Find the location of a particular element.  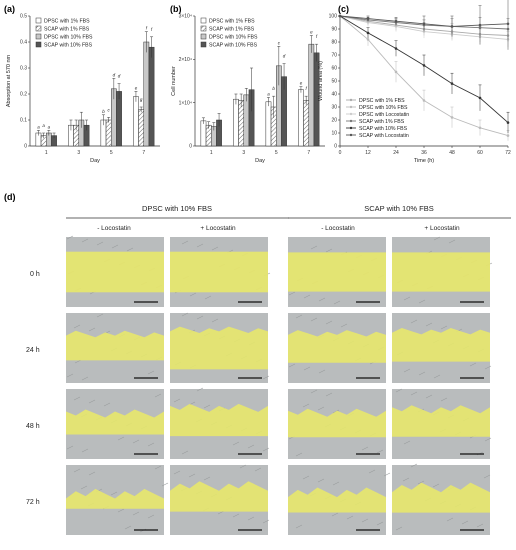

legend-label: SCAP with Locostatin is located at coordinates (384, 136).